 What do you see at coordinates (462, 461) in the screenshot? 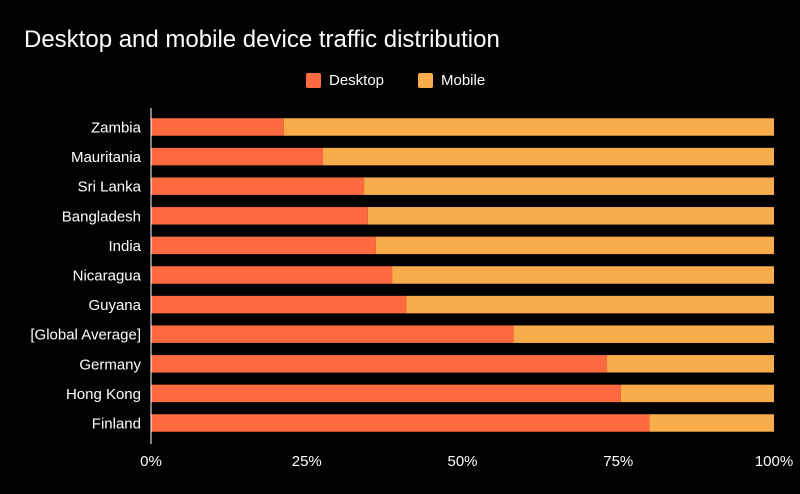
I see `x-tick-label-50: 50%` at bounding box center [462, 461].